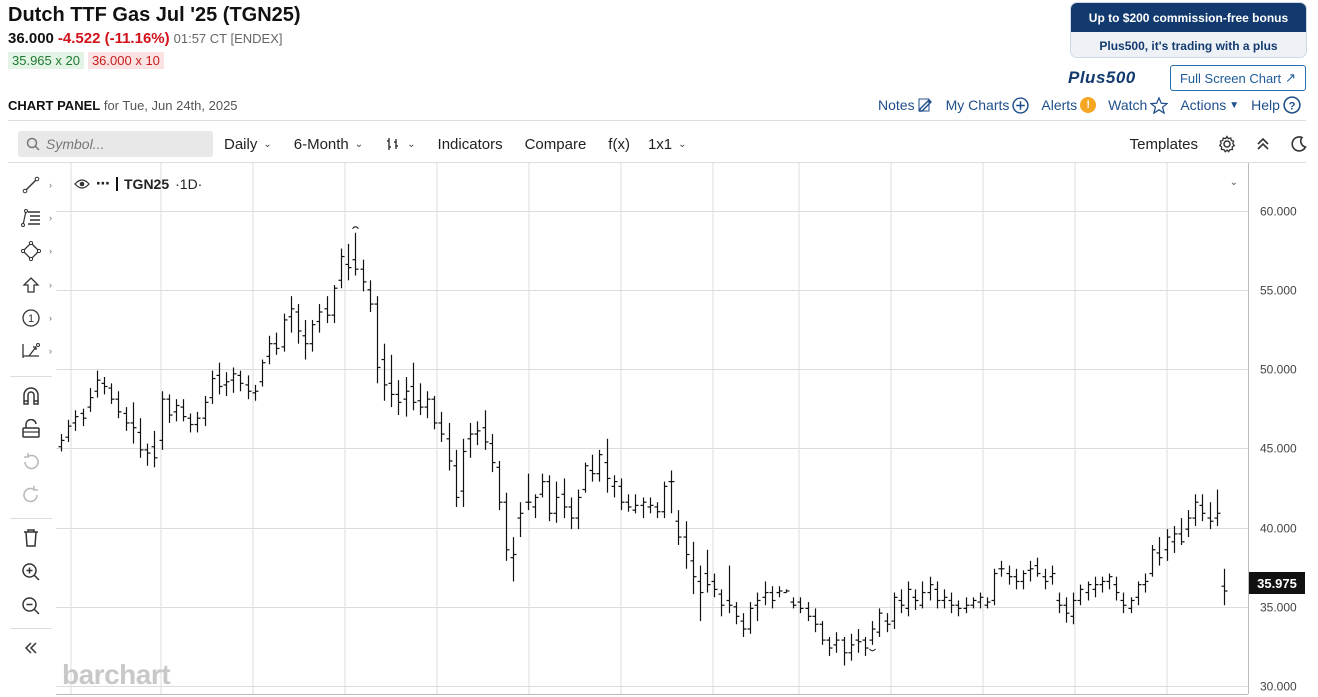 The image size is (1318, 697). What do you see at coordinates (1278, 608) in the screenshot?
I see `y-tick-label: 35.000` at bounding box center [1278, 608].